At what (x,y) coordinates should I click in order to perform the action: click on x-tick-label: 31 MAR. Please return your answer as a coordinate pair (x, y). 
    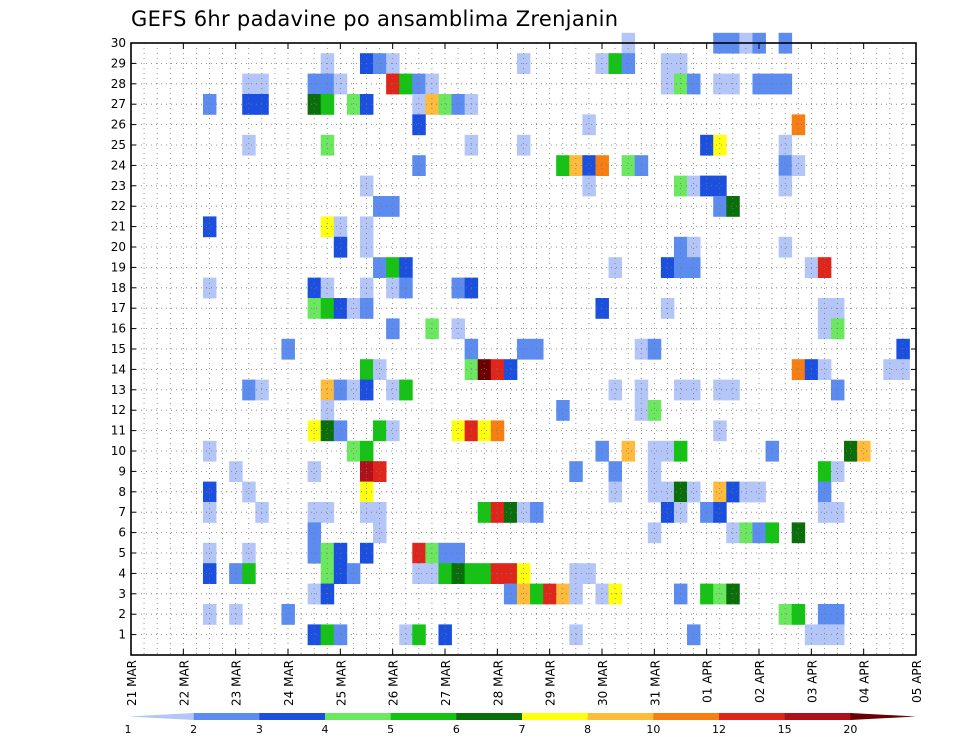
    Looking at the image, I should click on (655, 683).